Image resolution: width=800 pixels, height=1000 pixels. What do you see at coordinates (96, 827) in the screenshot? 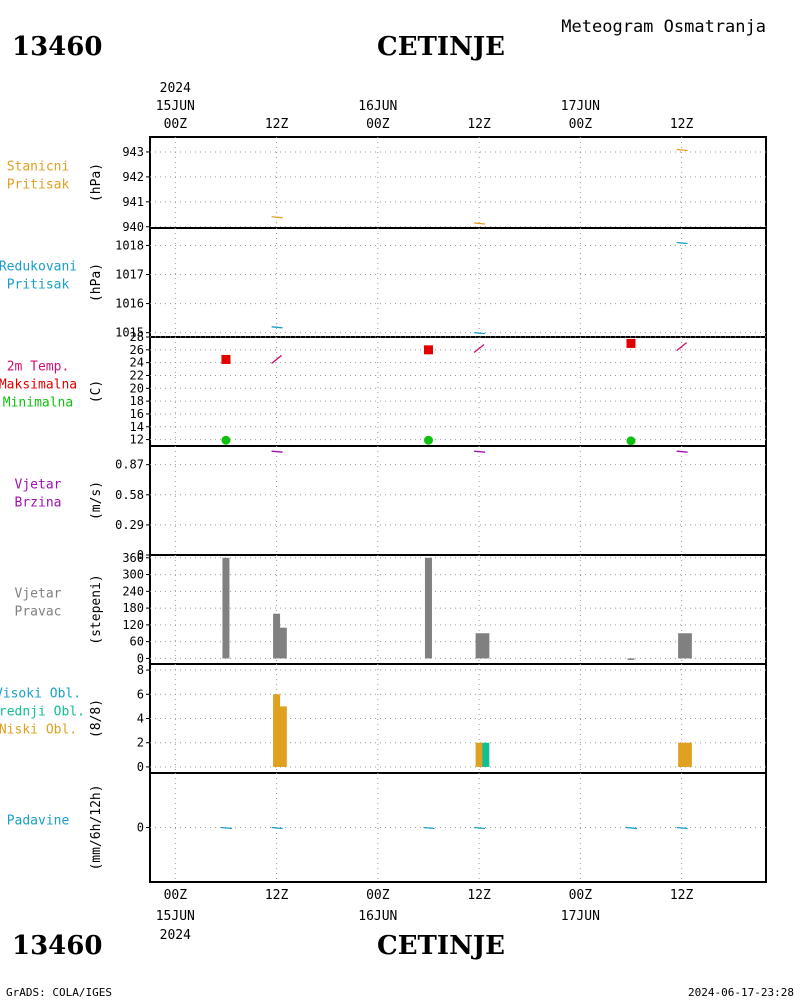
I see `y-axis-label: (mm/6h/12h)` at bounding box center [96, 827].